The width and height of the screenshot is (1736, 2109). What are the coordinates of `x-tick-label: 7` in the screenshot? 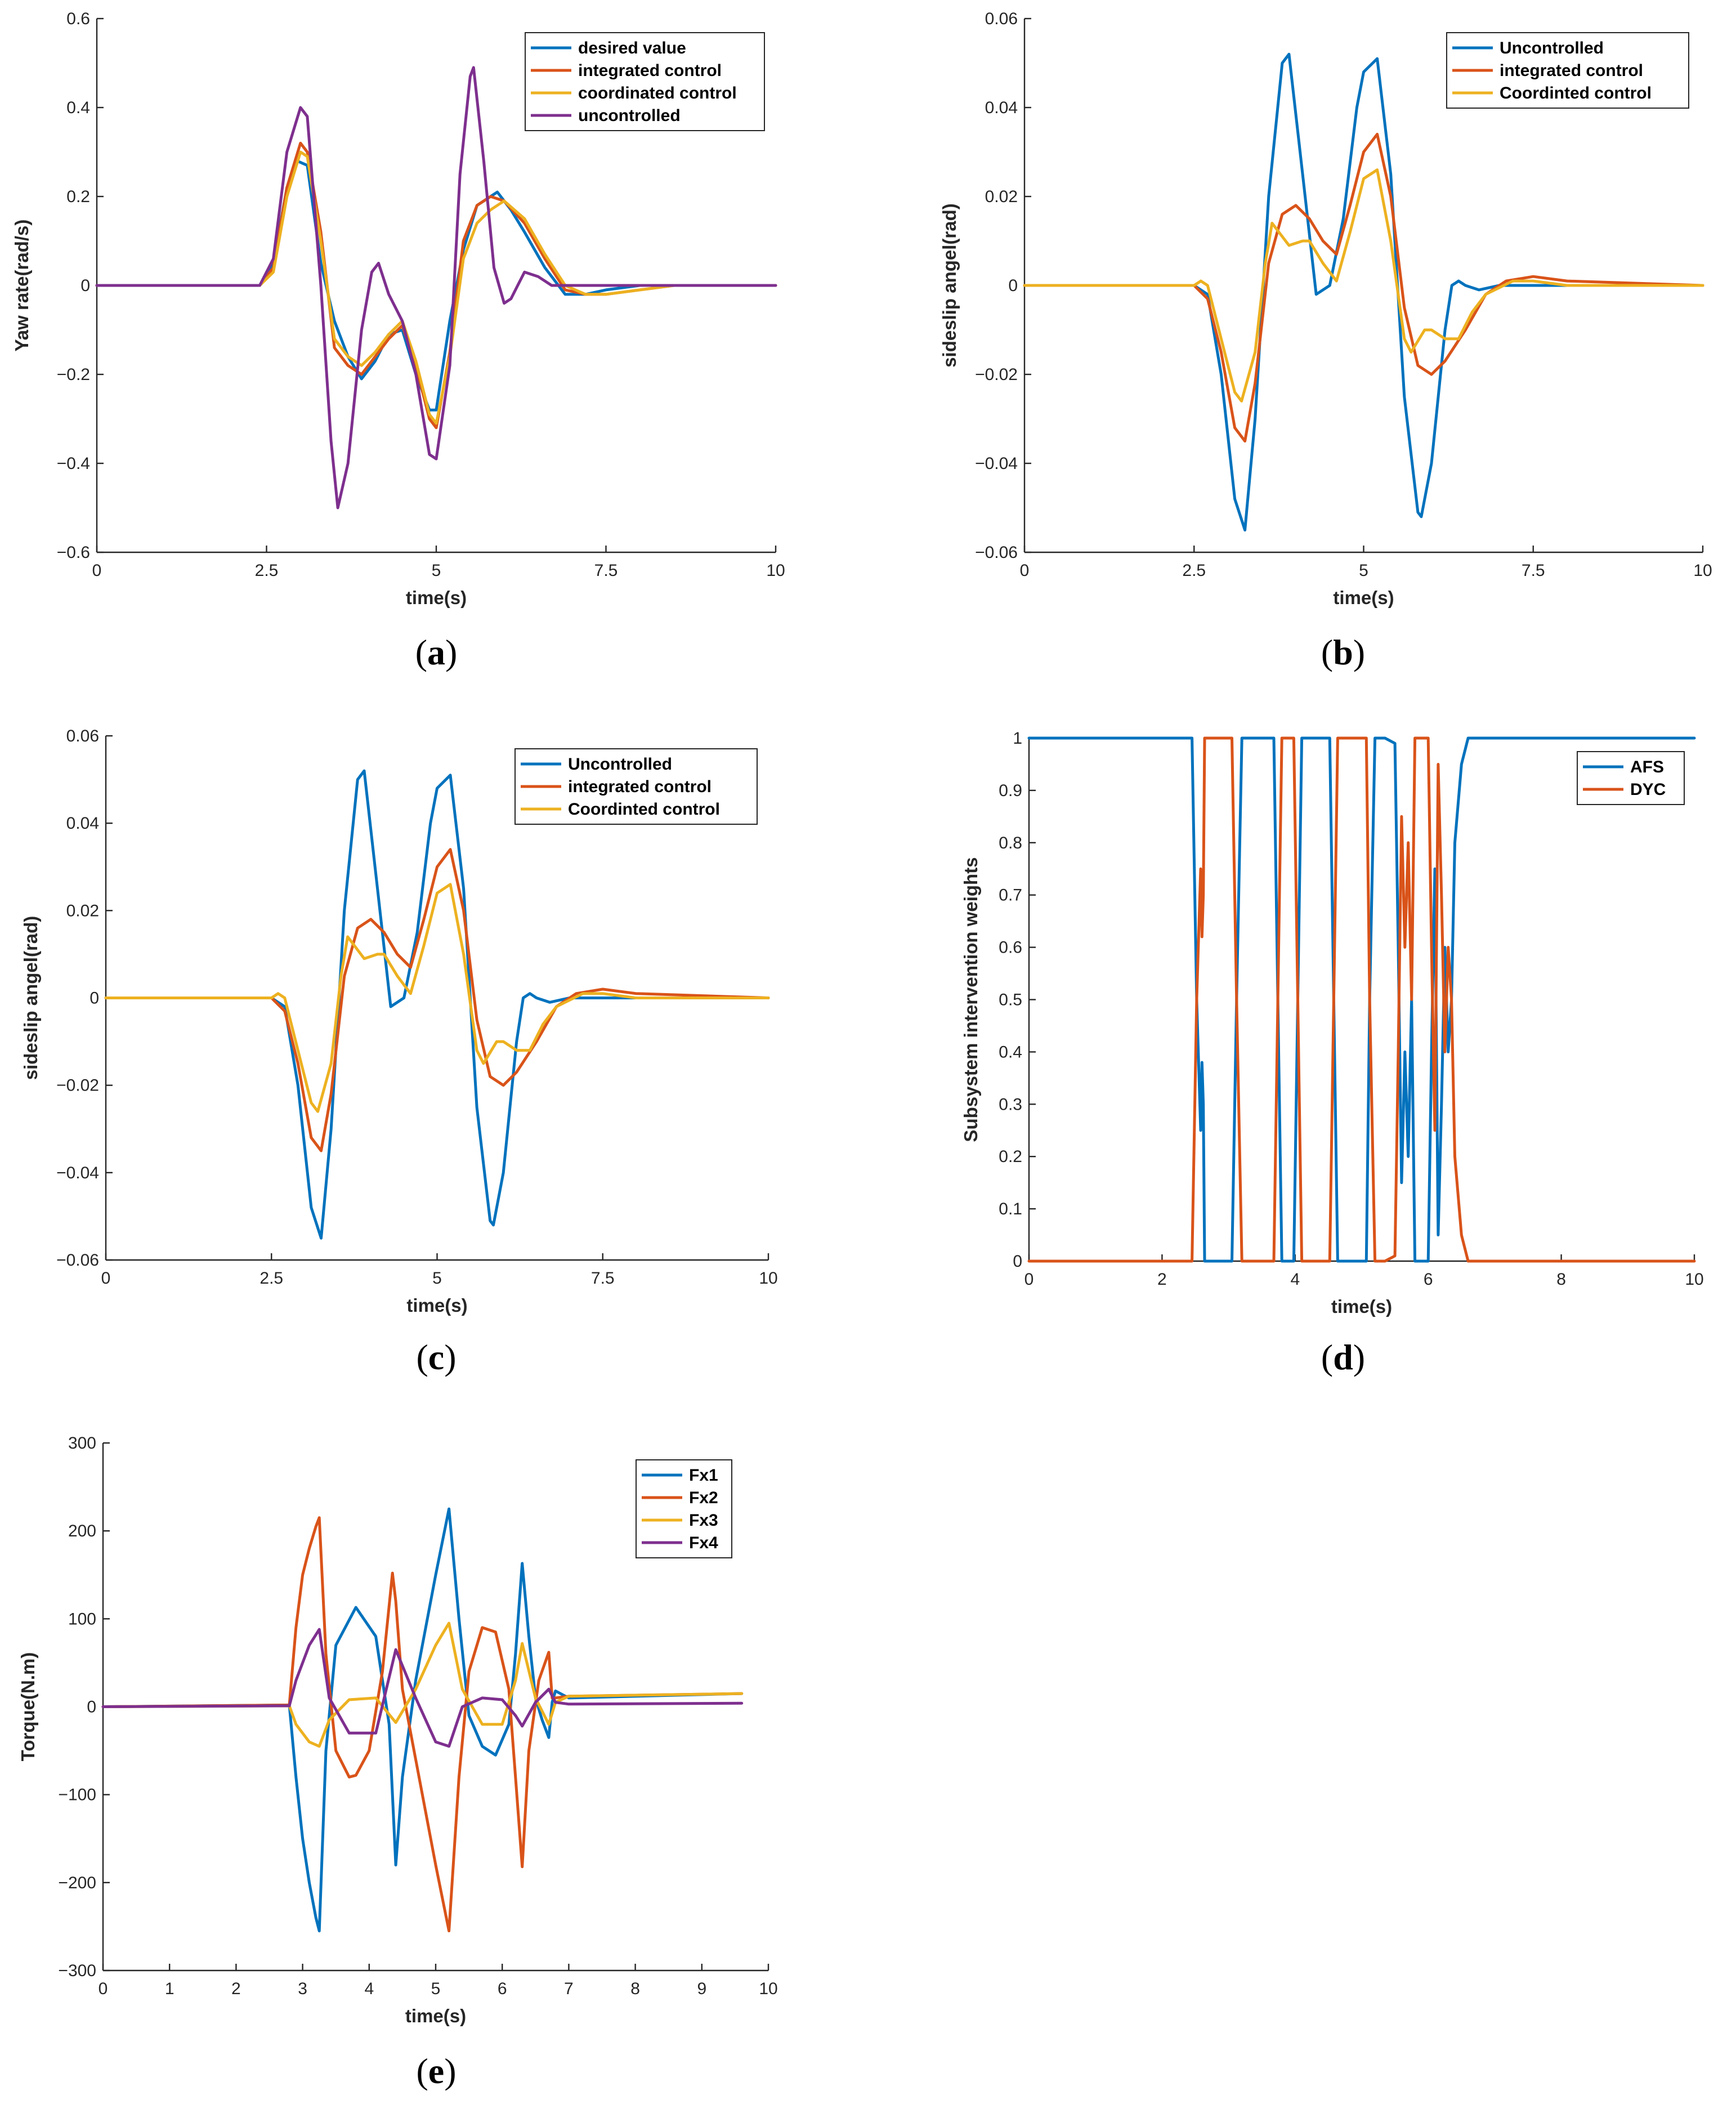 It's located at (569, 1989).